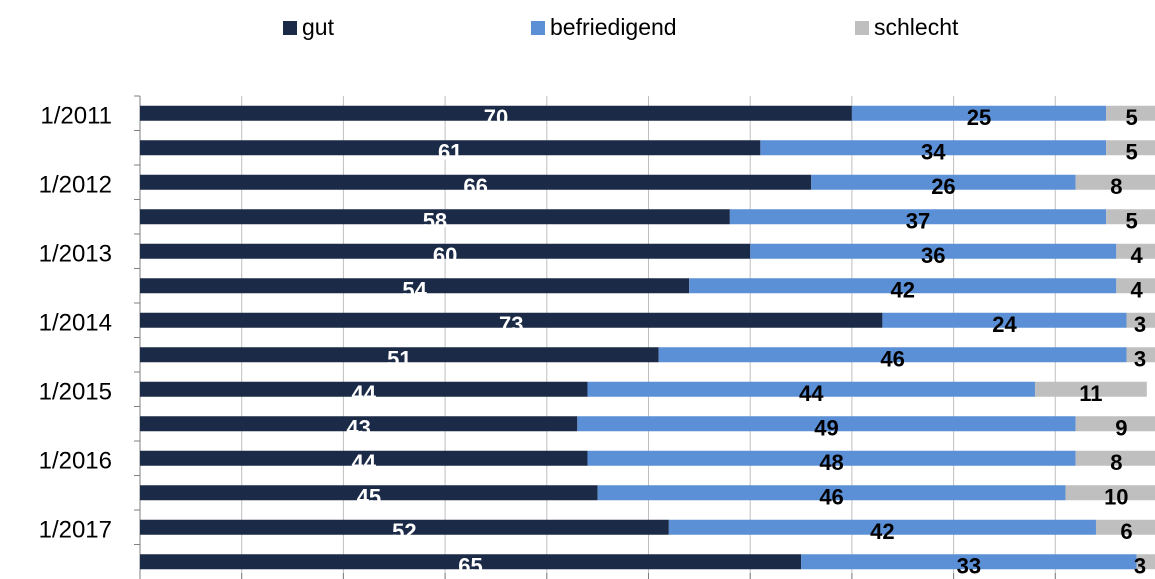 This screenshot has width=1155, height=579. I want to click on y-tick-label: 1/2015, so click(75, 392).